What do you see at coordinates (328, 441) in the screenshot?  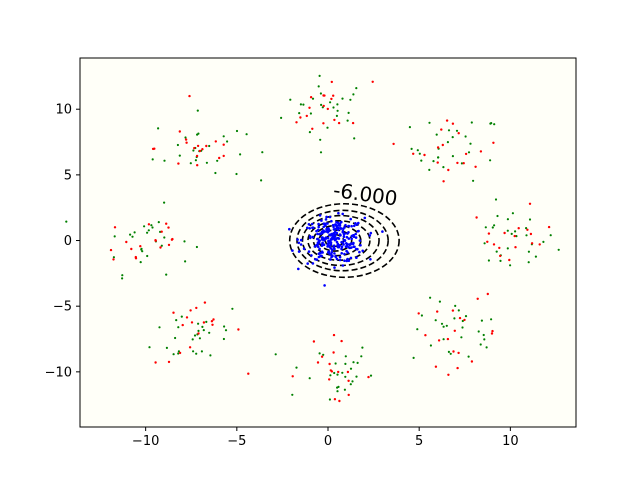 I see `x-tick-label: 0` at bounding box center [328, 441].